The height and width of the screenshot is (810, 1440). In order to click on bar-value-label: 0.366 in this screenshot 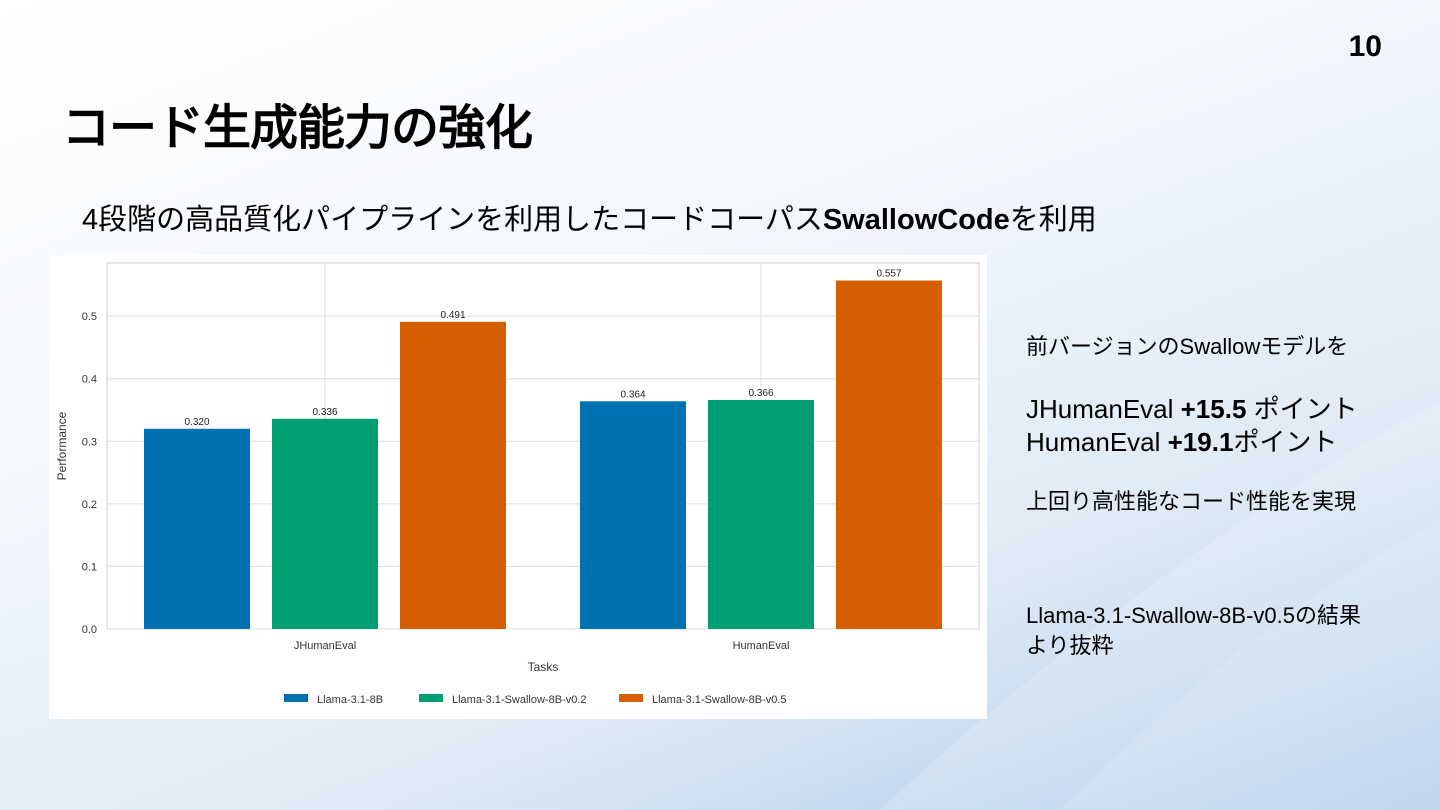, I will do `click(760, 393)`.